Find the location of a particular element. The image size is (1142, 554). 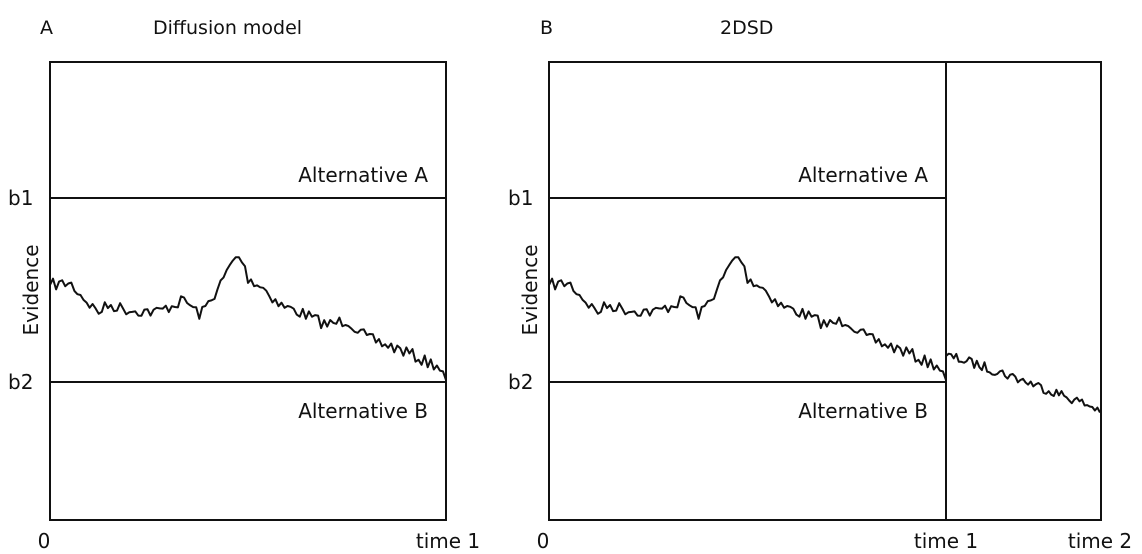

panel-a-title: Diffusion model is located at coordinates (227, 28).